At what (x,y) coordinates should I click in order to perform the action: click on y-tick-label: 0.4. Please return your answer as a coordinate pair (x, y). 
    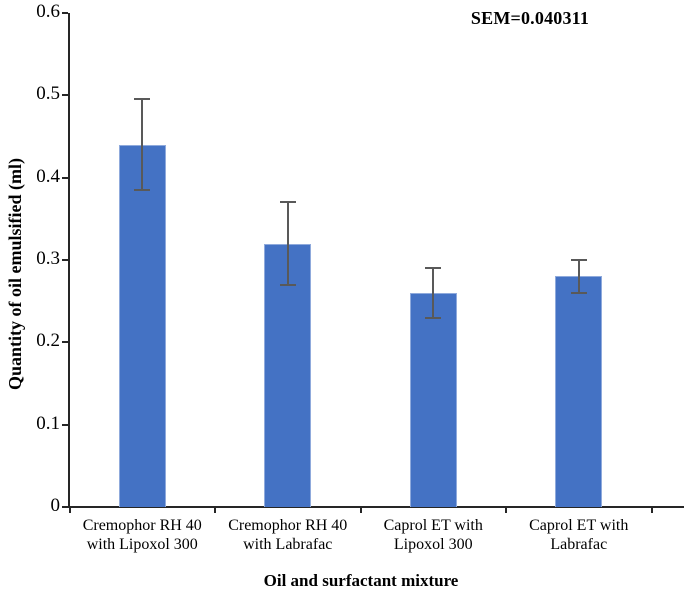
    Looking at the image, I should click on (48, 176).